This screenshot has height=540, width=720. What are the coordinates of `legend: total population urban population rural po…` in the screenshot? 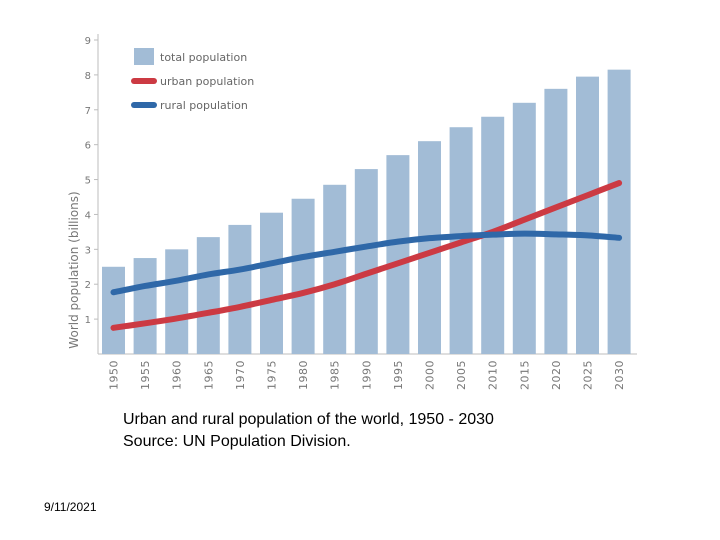 It's located at (192, 80).